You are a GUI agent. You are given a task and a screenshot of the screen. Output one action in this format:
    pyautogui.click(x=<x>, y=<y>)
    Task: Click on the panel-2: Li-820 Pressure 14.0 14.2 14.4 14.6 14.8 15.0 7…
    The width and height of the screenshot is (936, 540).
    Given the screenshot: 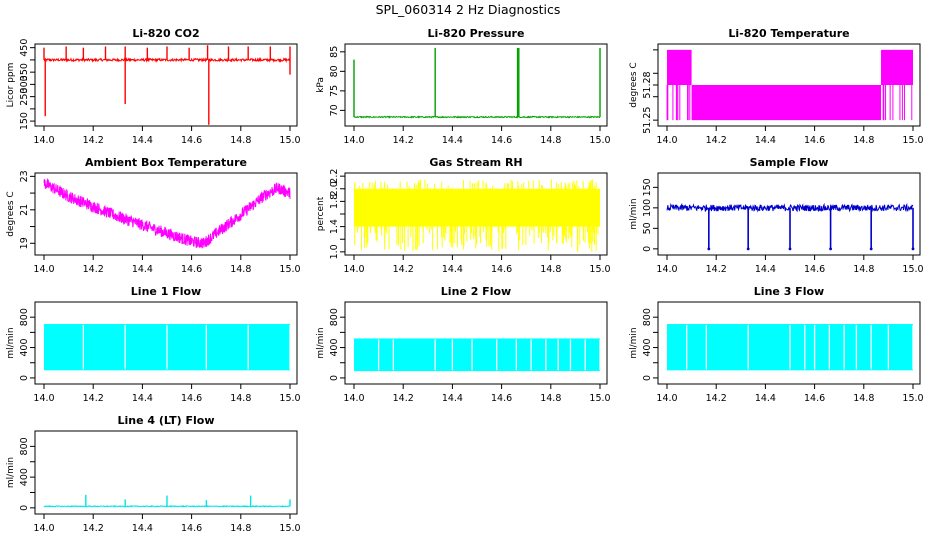 What is the action you would take?
    pyautogui.click(x=463, y=86)
    